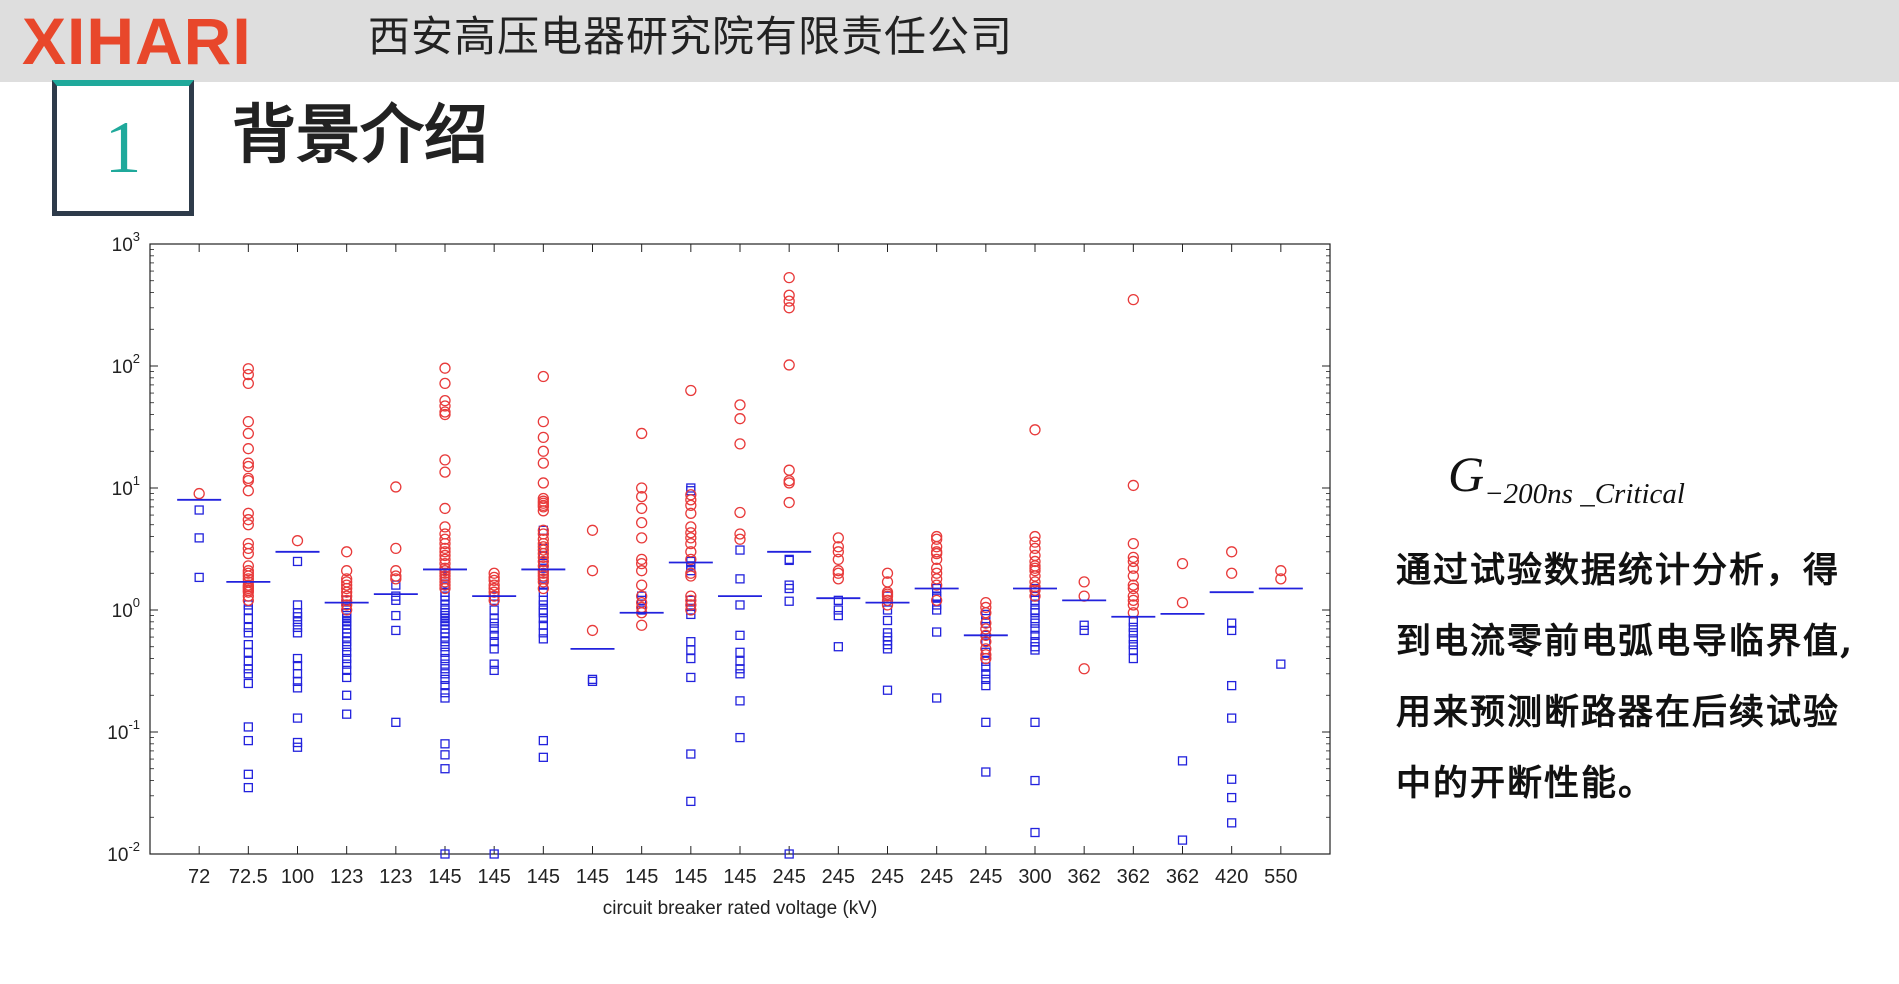 Image resolution: width=1899 pixels, height=984 pixels. I want to click on y-tick-label: 10⁰, so click(126, 608).